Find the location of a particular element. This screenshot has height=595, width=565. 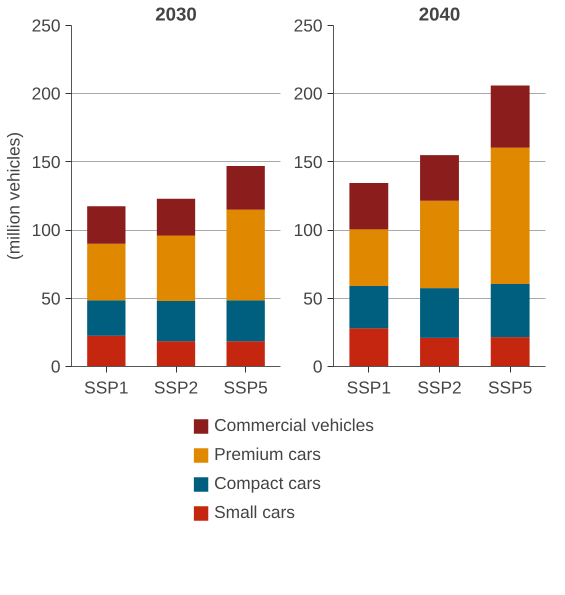

legend-label: Small cars is located at coordinates (254, 512).